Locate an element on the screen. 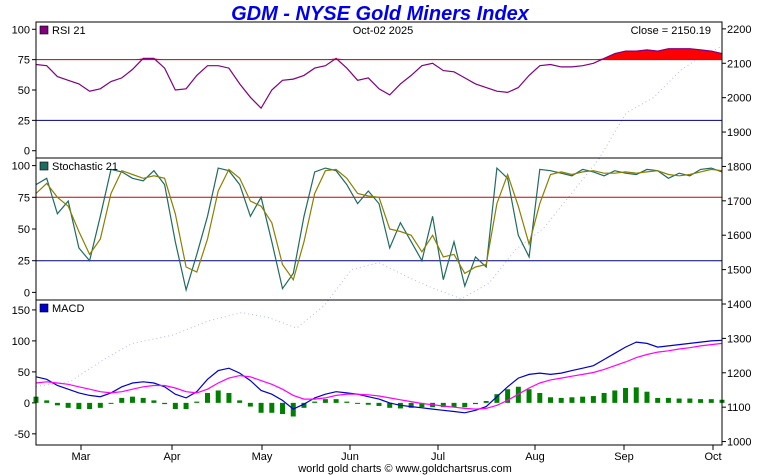  close-label: Close = 2150.19 is located at coordinates (671, 31).